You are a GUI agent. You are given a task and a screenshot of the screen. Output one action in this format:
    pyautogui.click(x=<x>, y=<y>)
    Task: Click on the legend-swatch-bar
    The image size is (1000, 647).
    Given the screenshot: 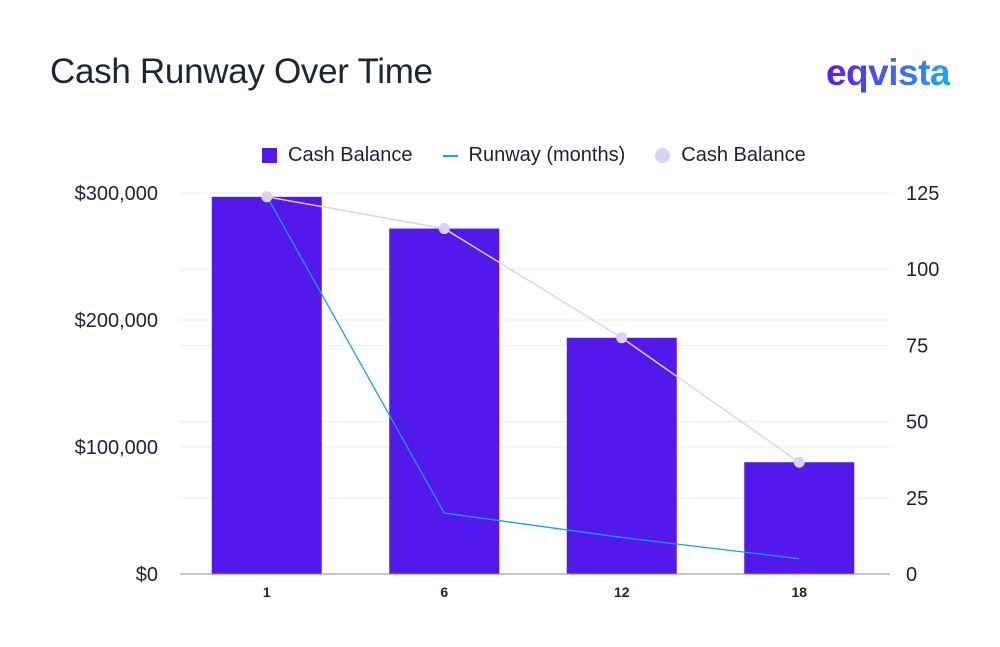 What is the action you would take?
    pyautogui.click(x=269, y=155)
    